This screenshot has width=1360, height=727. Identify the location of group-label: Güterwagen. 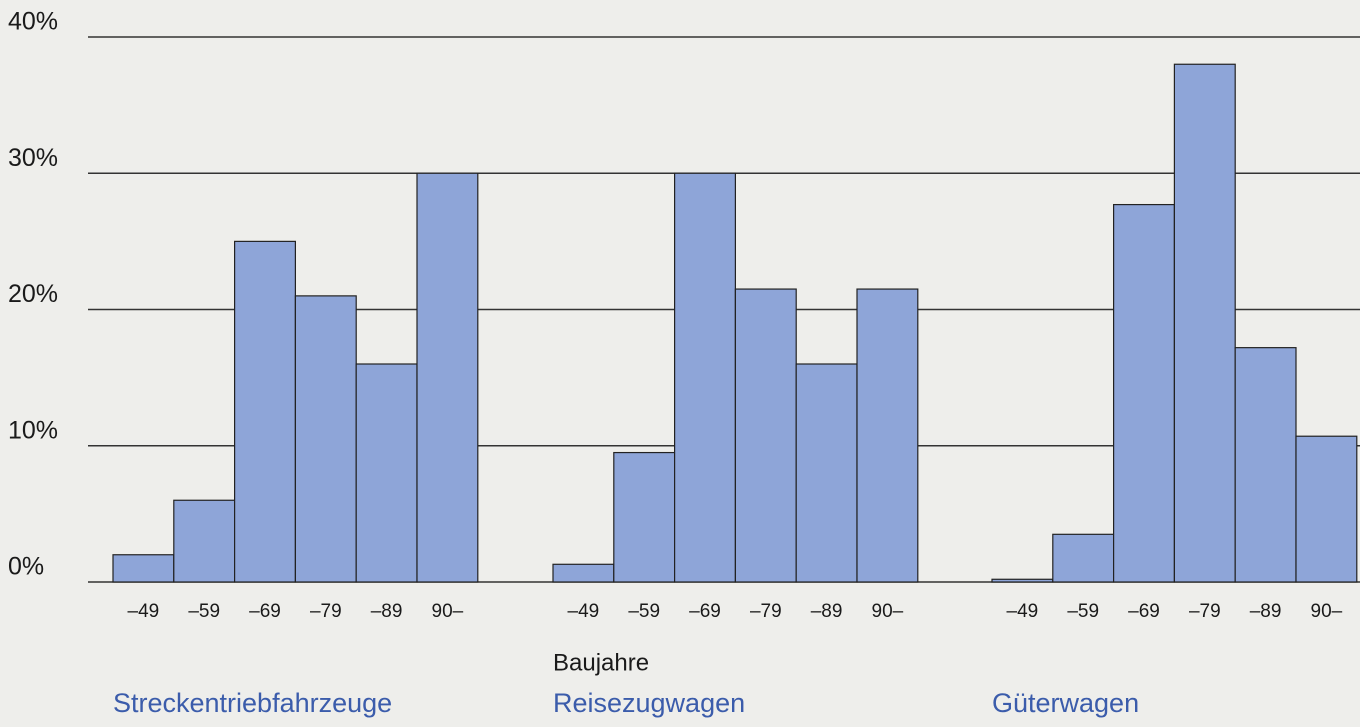
(1065, 703).